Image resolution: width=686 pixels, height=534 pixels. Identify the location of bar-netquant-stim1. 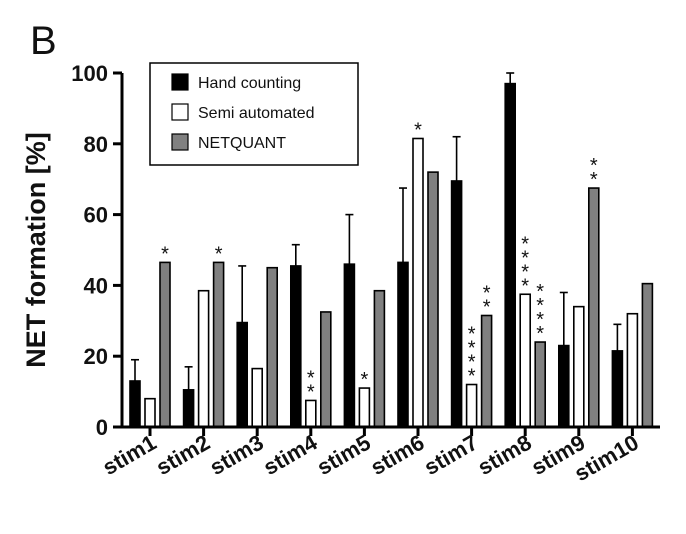
(165, 344).